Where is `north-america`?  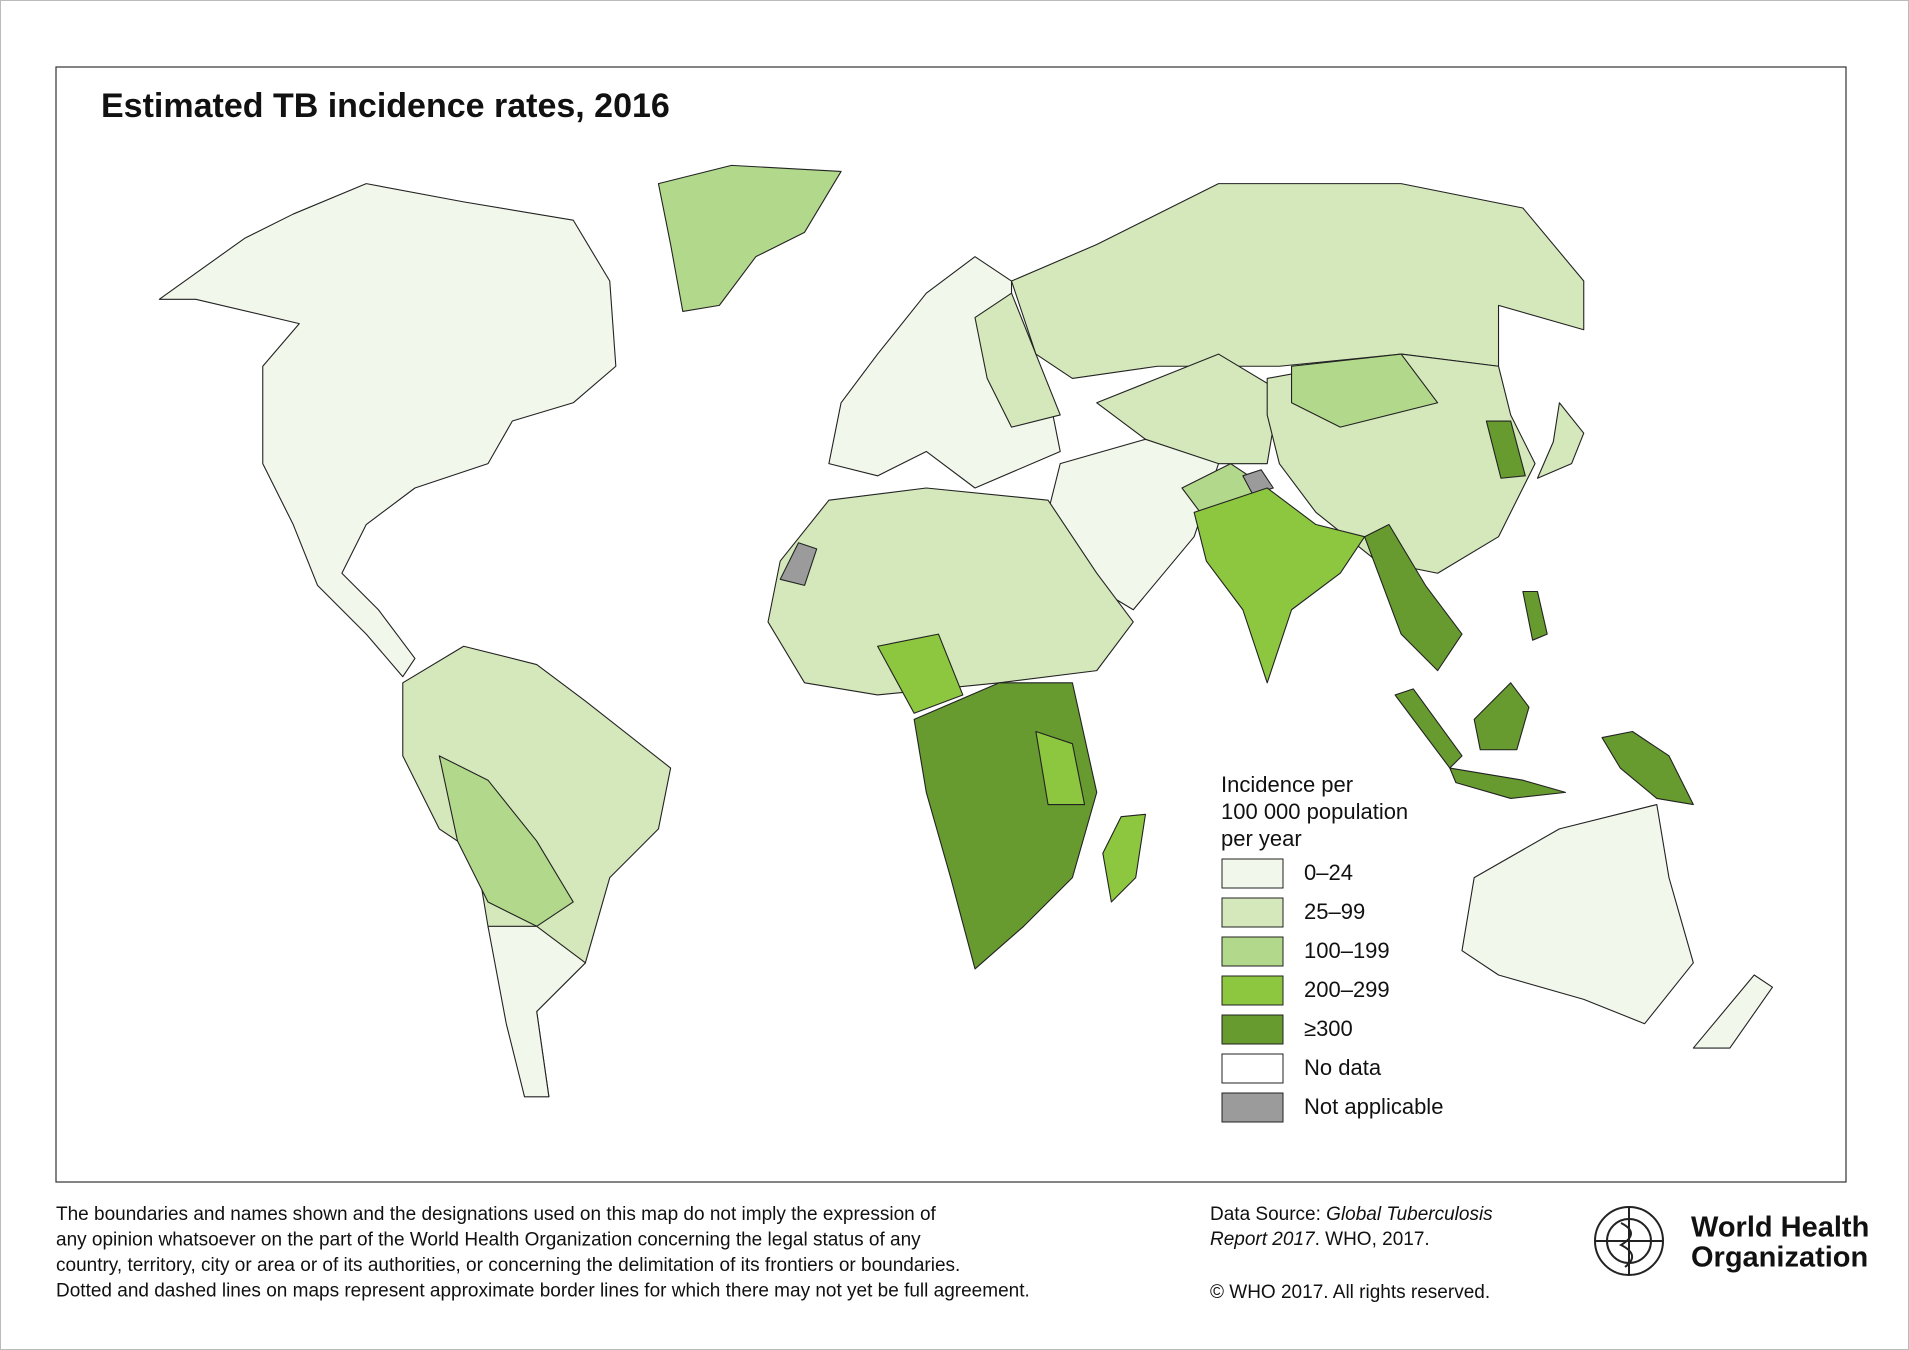 north-america is located at coordinates (387, 430).